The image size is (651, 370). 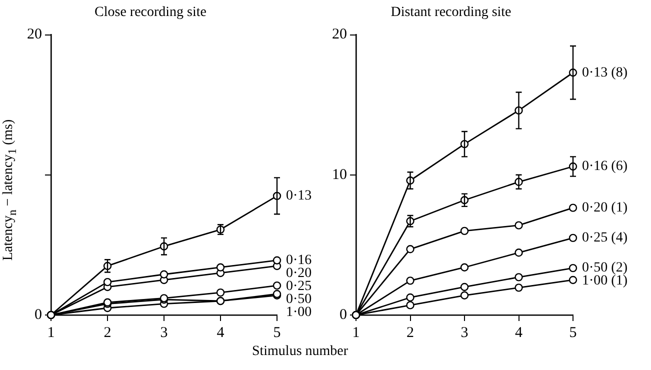 I want to click on series-label: 0·50 (2), so click(x=605, y=268).